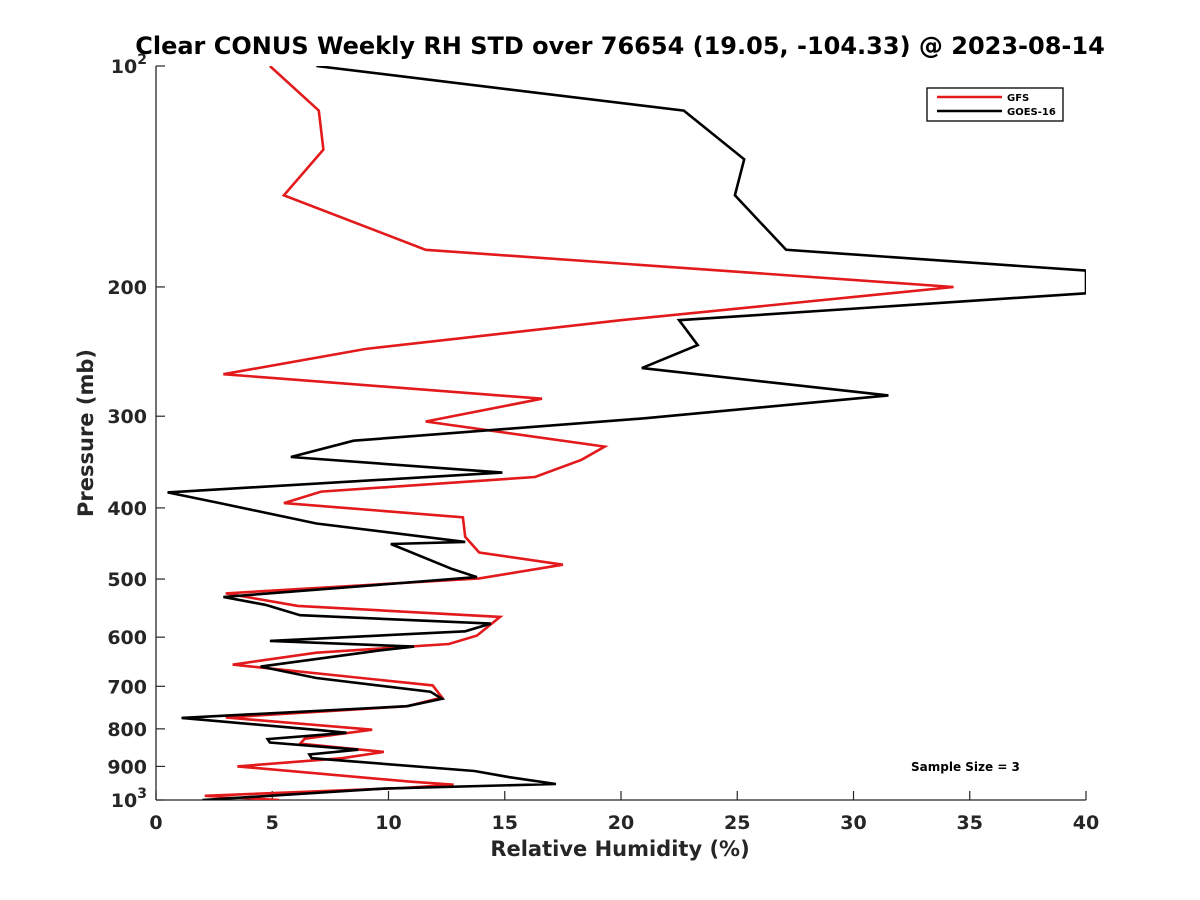 The width and height of the screenshot is (1200, 900). Describe the element at coordinates (619, 849) in the screenshot. I see `x-axis-label: Relative Humidity (%)` at that location.